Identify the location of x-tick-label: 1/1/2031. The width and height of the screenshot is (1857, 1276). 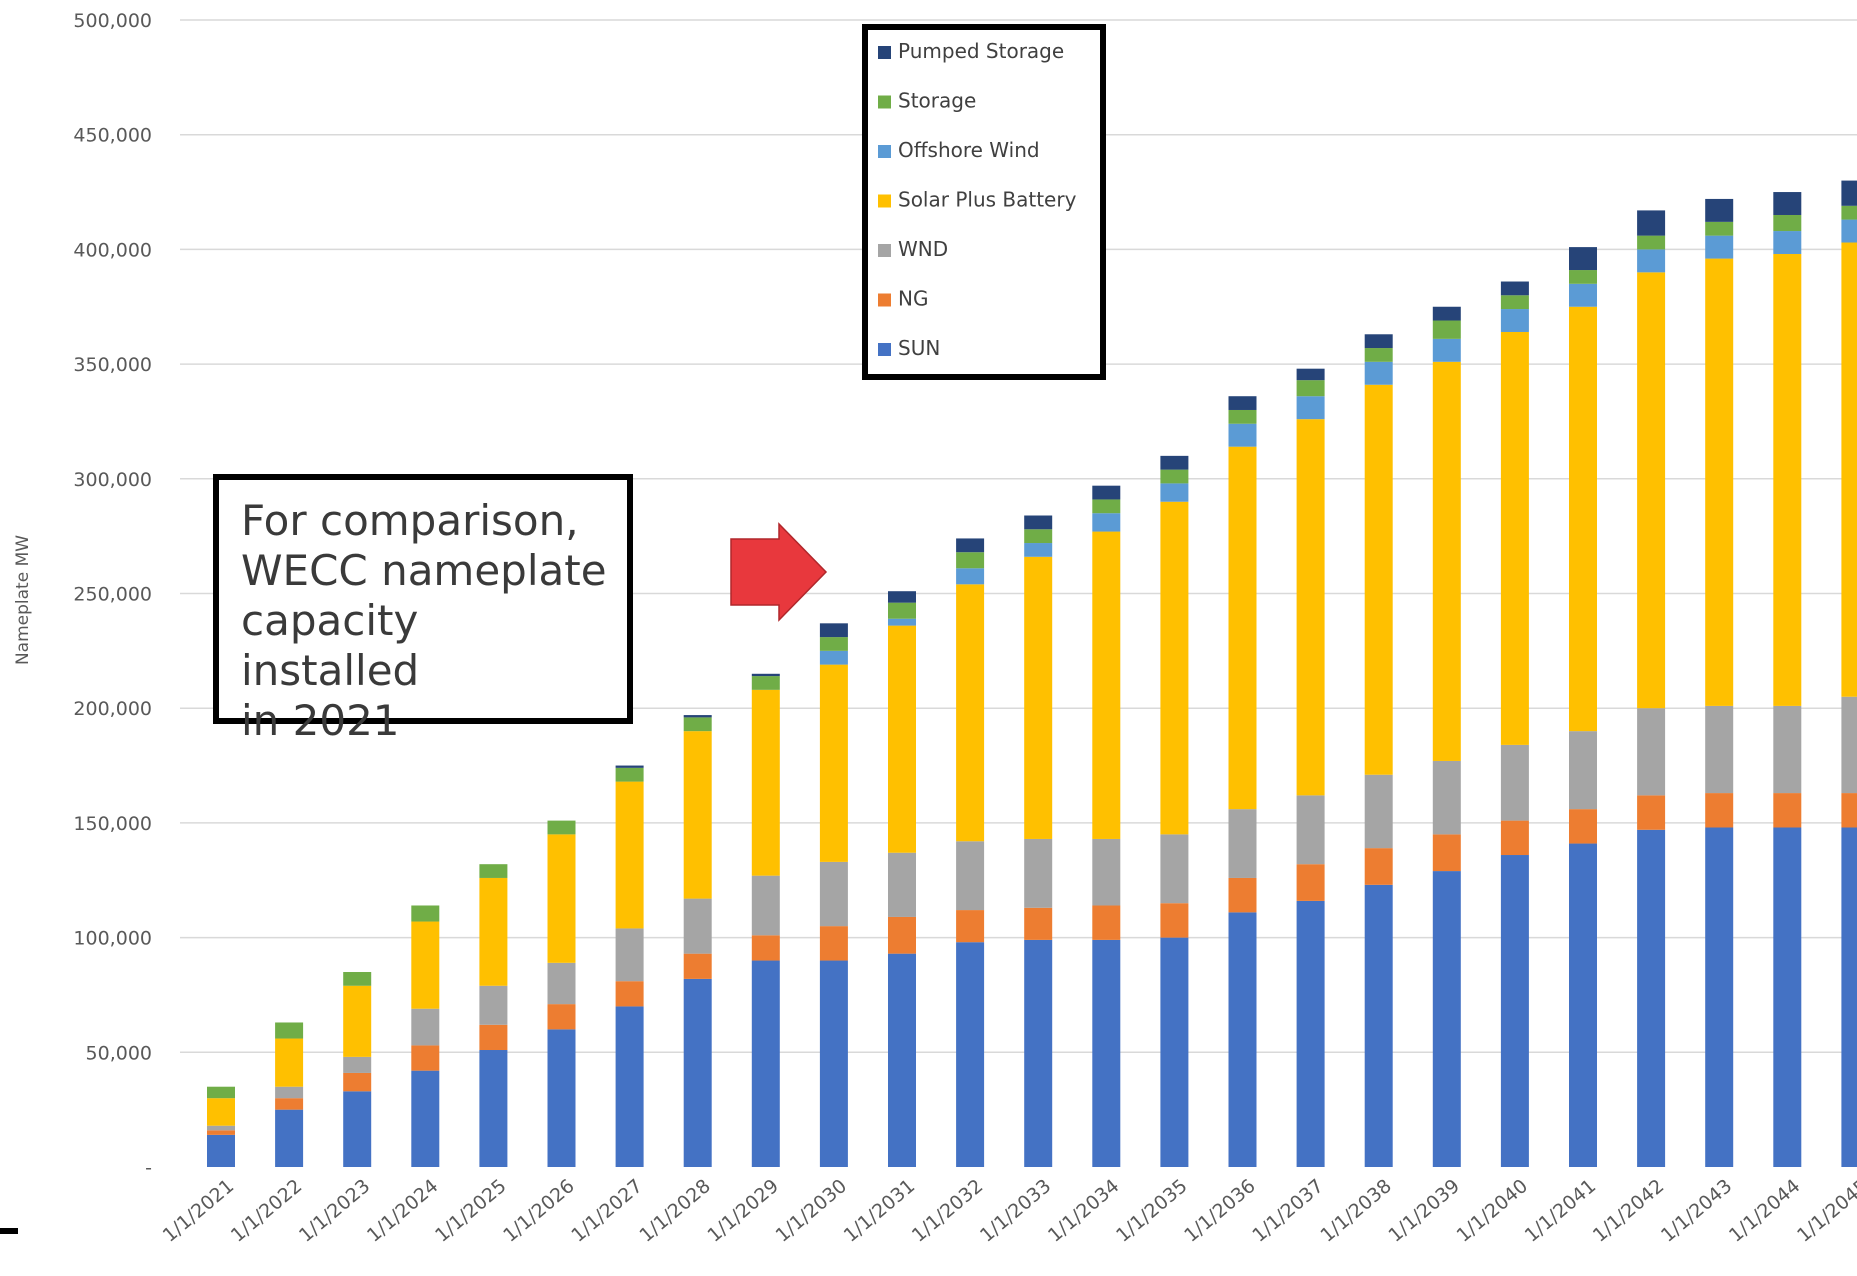
(880, 1211).